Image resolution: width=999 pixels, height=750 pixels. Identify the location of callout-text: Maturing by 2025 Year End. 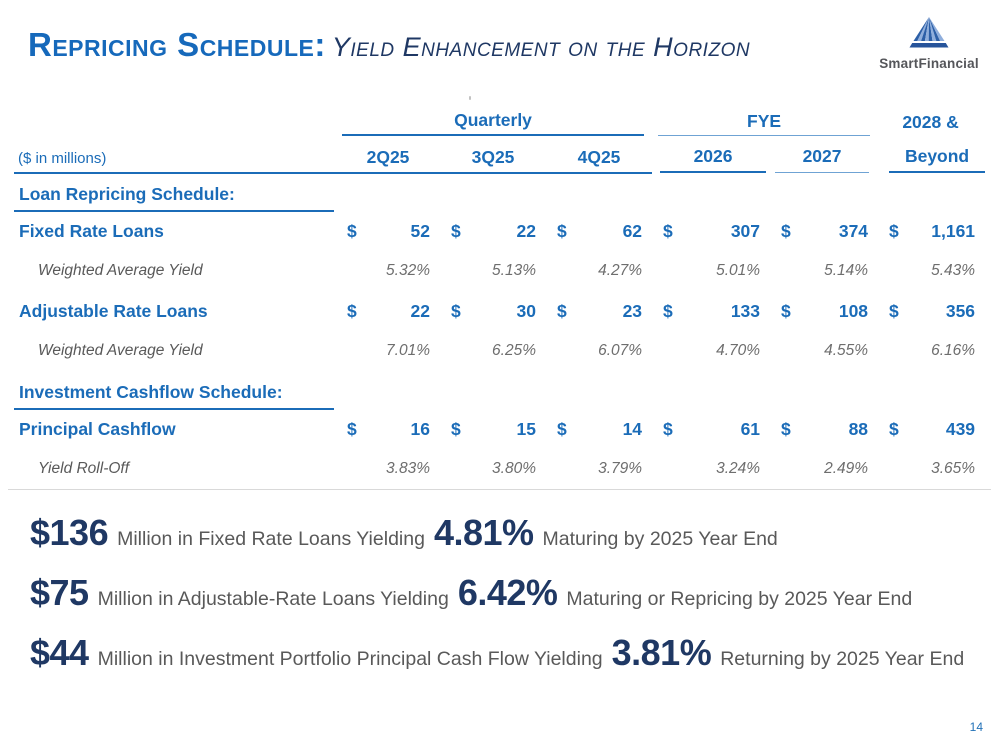
(660, 539).